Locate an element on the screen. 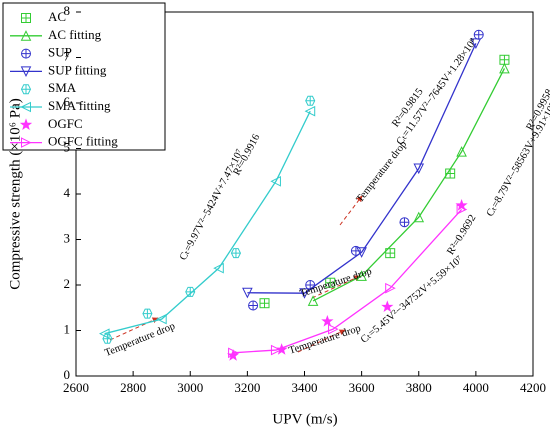 This screenshot has width=550, height=435. x-tick-label: 3400 is located at coordinates (305, 387).